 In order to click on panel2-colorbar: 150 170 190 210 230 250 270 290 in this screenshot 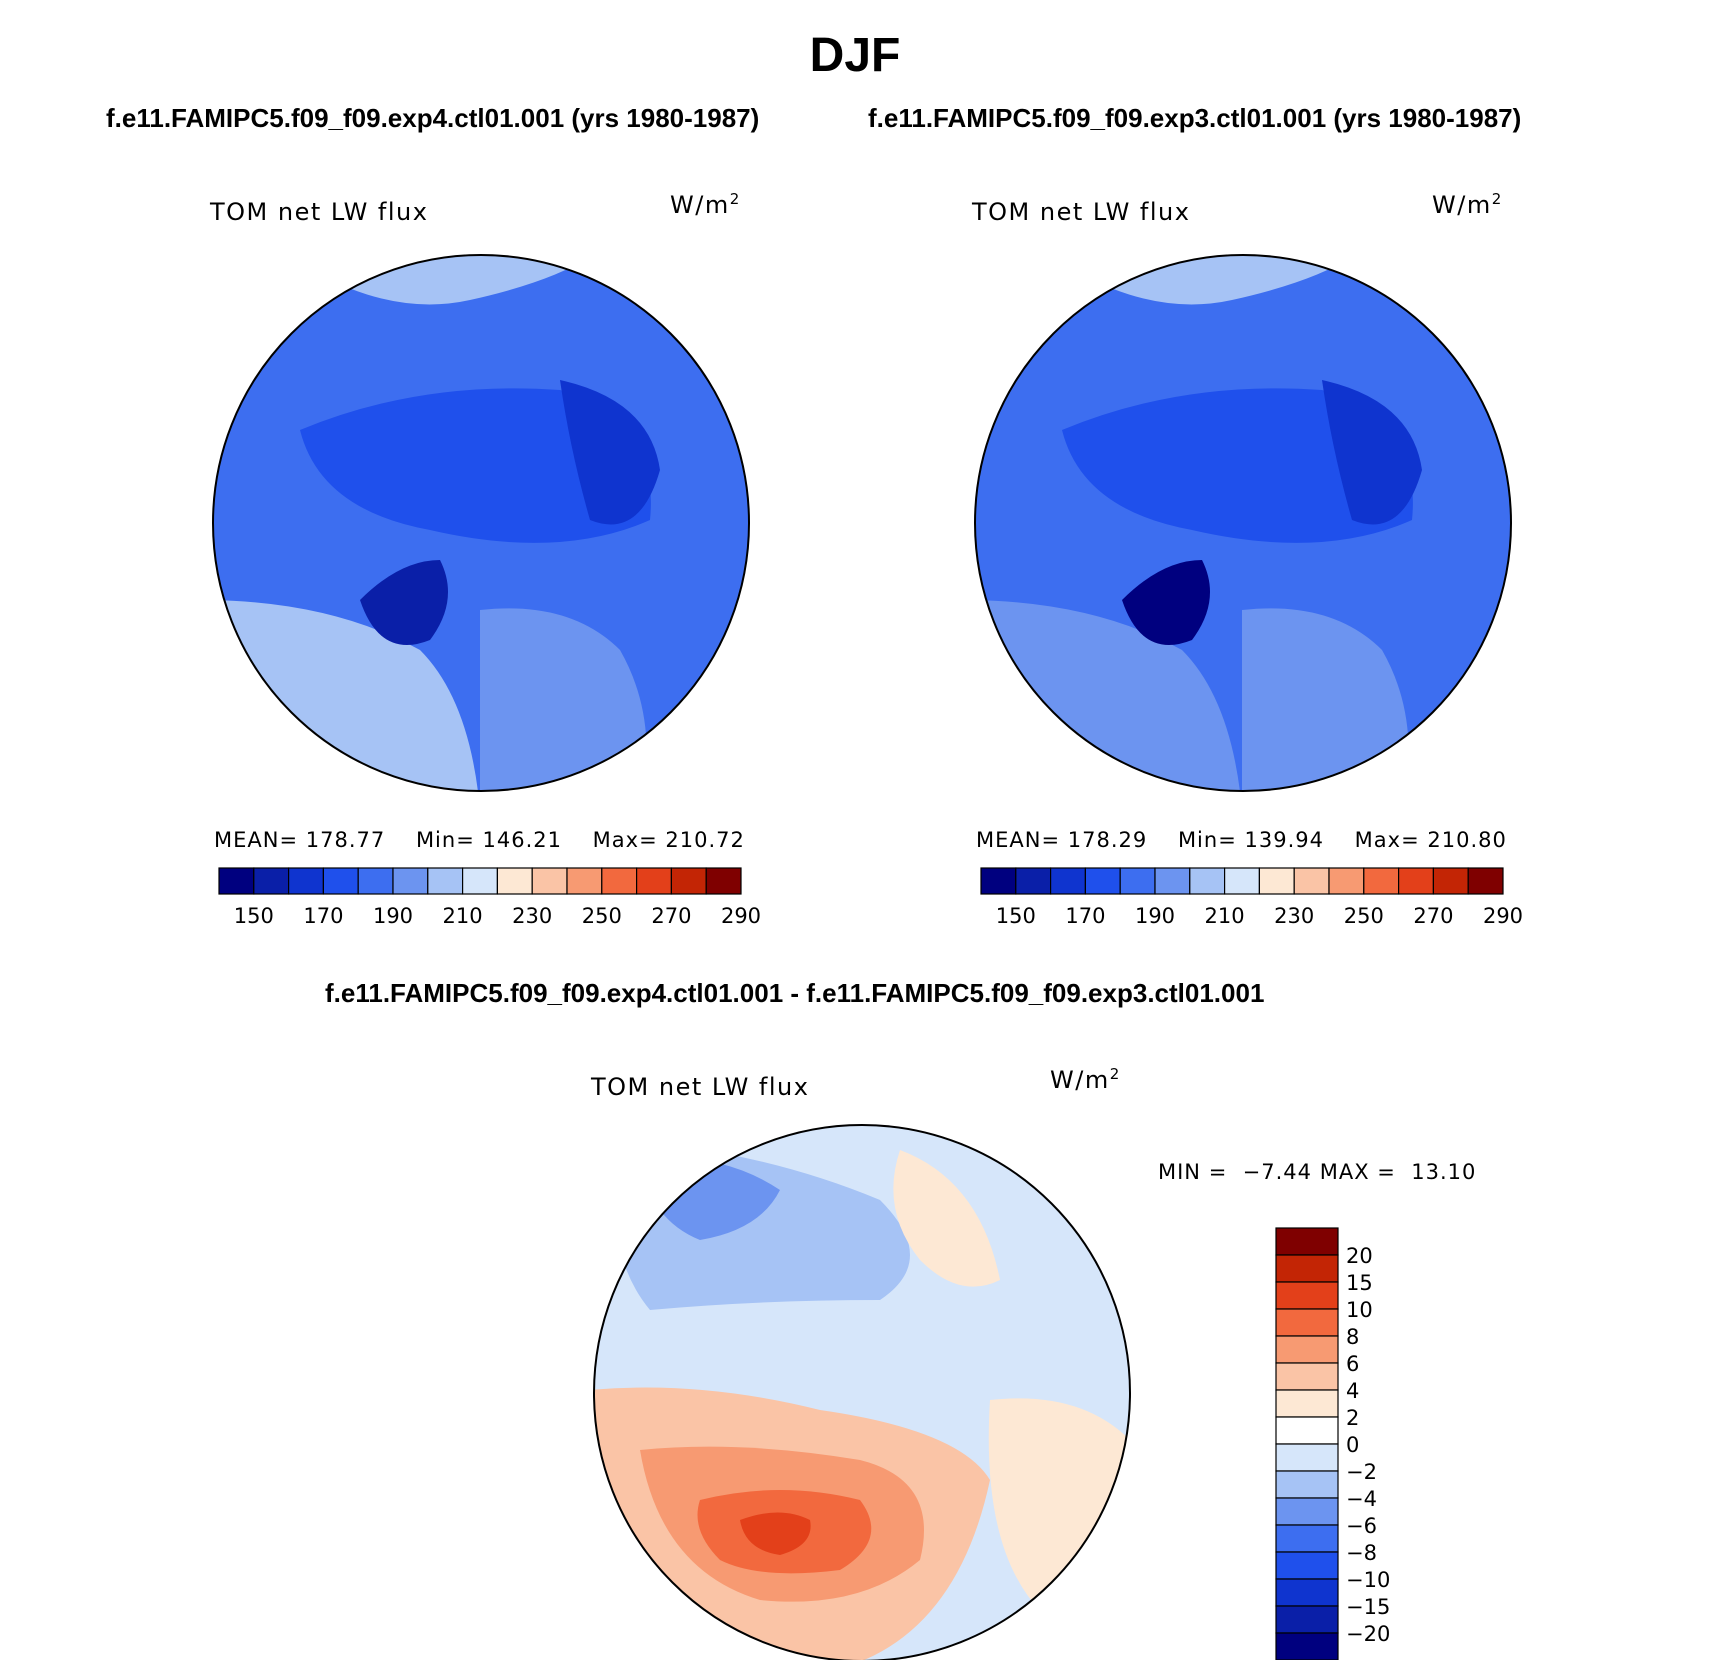, I will do `click(1251, 897)`.